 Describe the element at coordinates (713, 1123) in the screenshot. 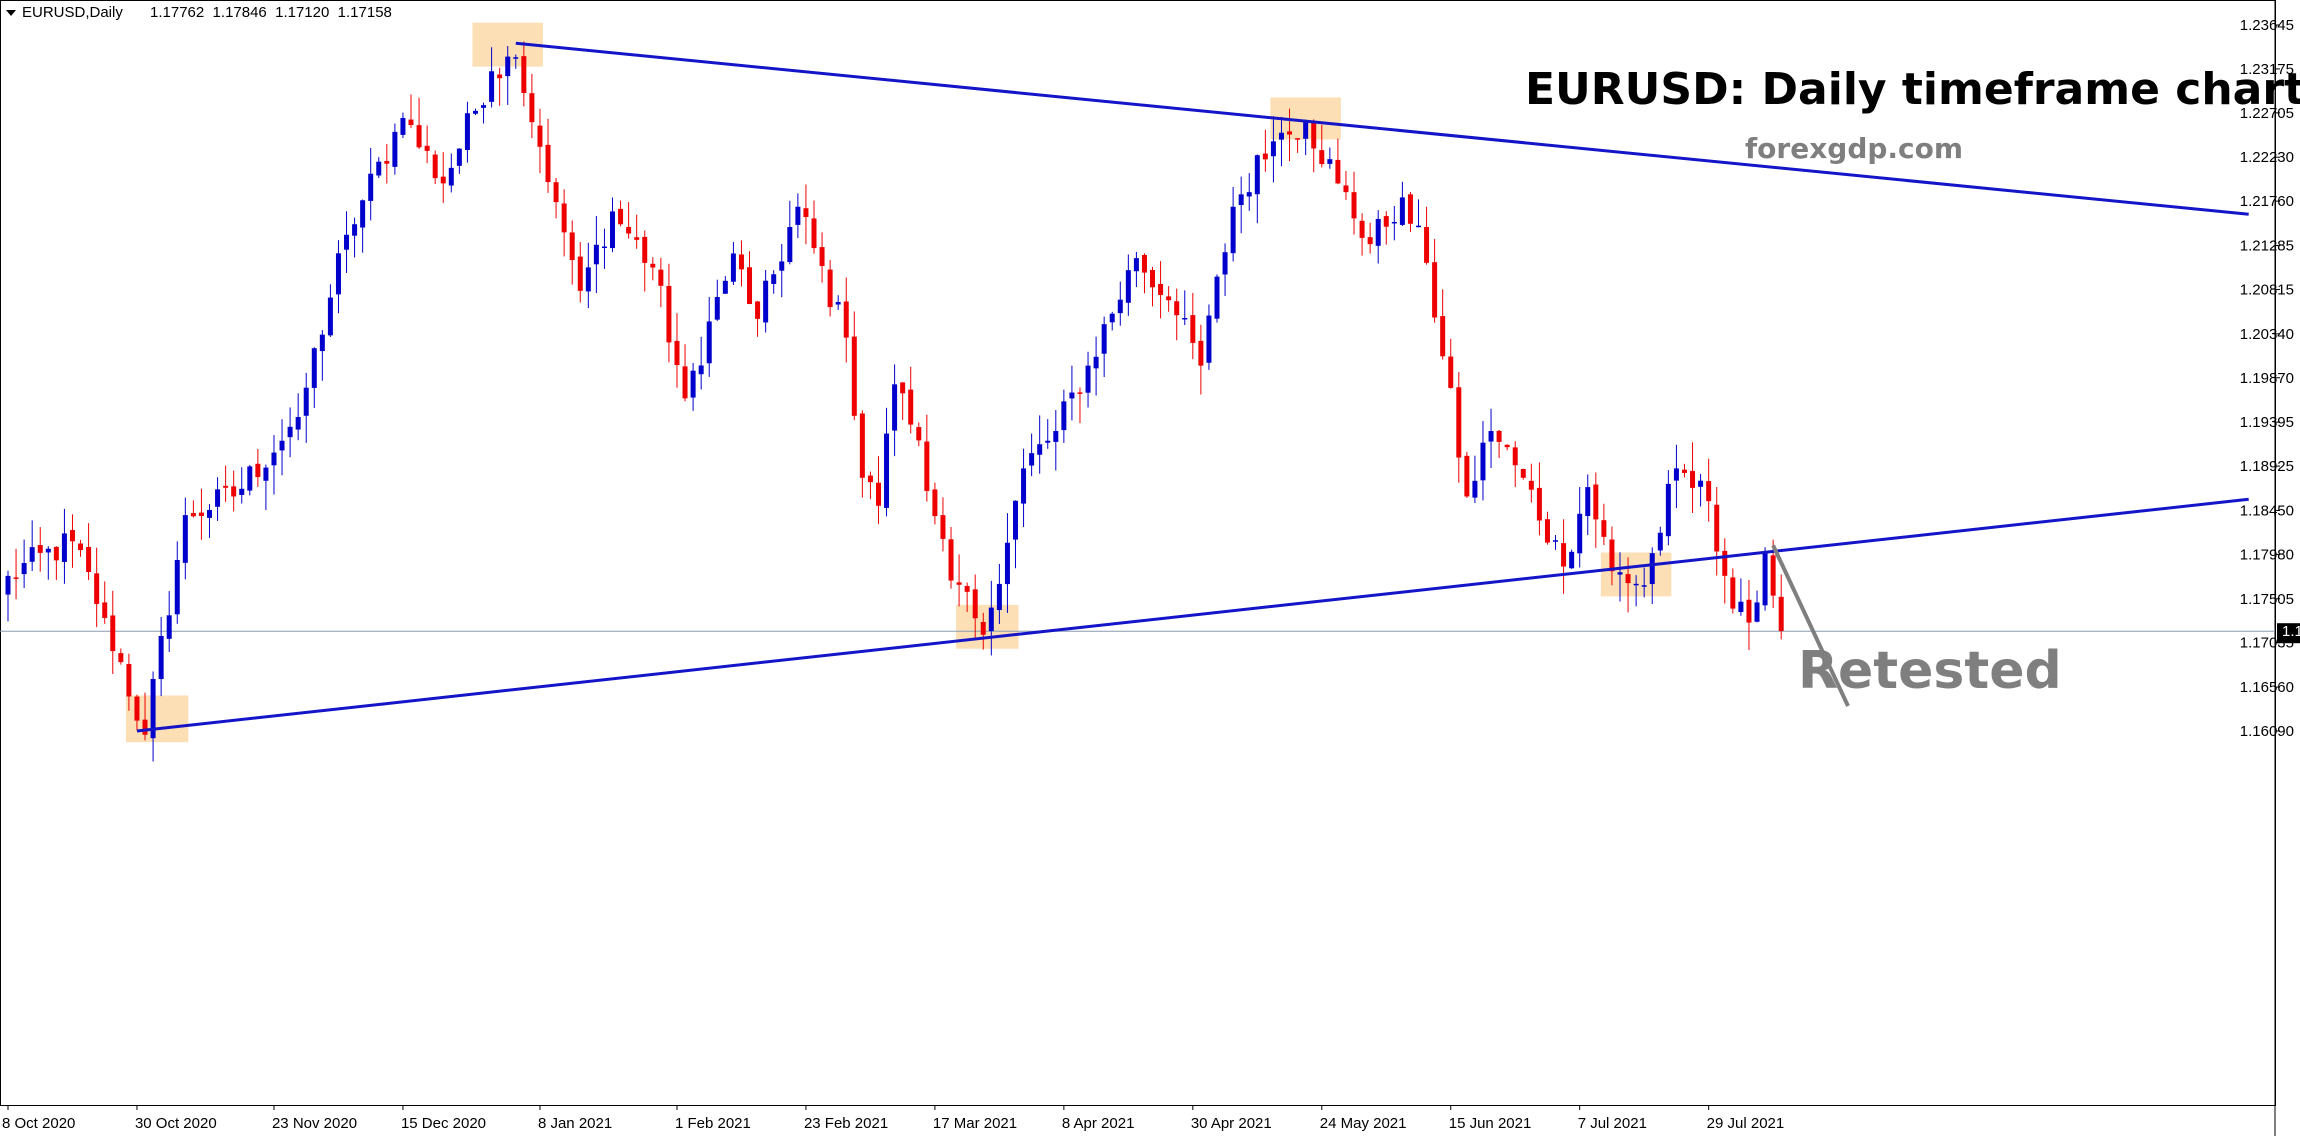

I see `x-tick-label: 1 Feb 2021` at that location.